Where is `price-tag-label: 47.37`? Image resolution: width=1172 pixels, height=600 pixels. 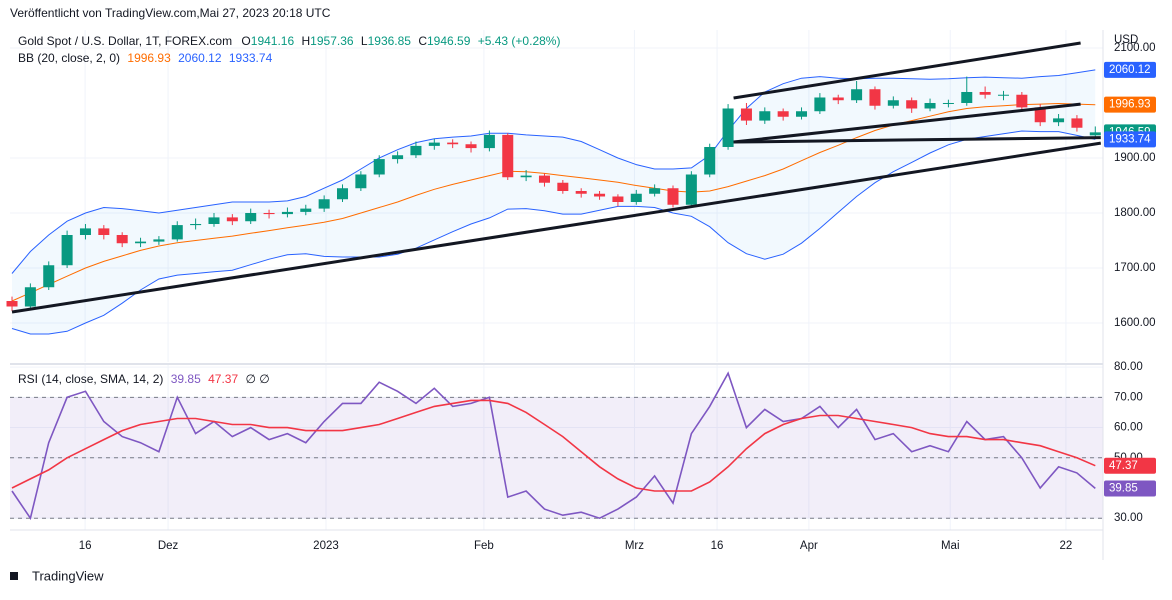
price-tag-label: 47.37 is located at coordinates (1123, 466).